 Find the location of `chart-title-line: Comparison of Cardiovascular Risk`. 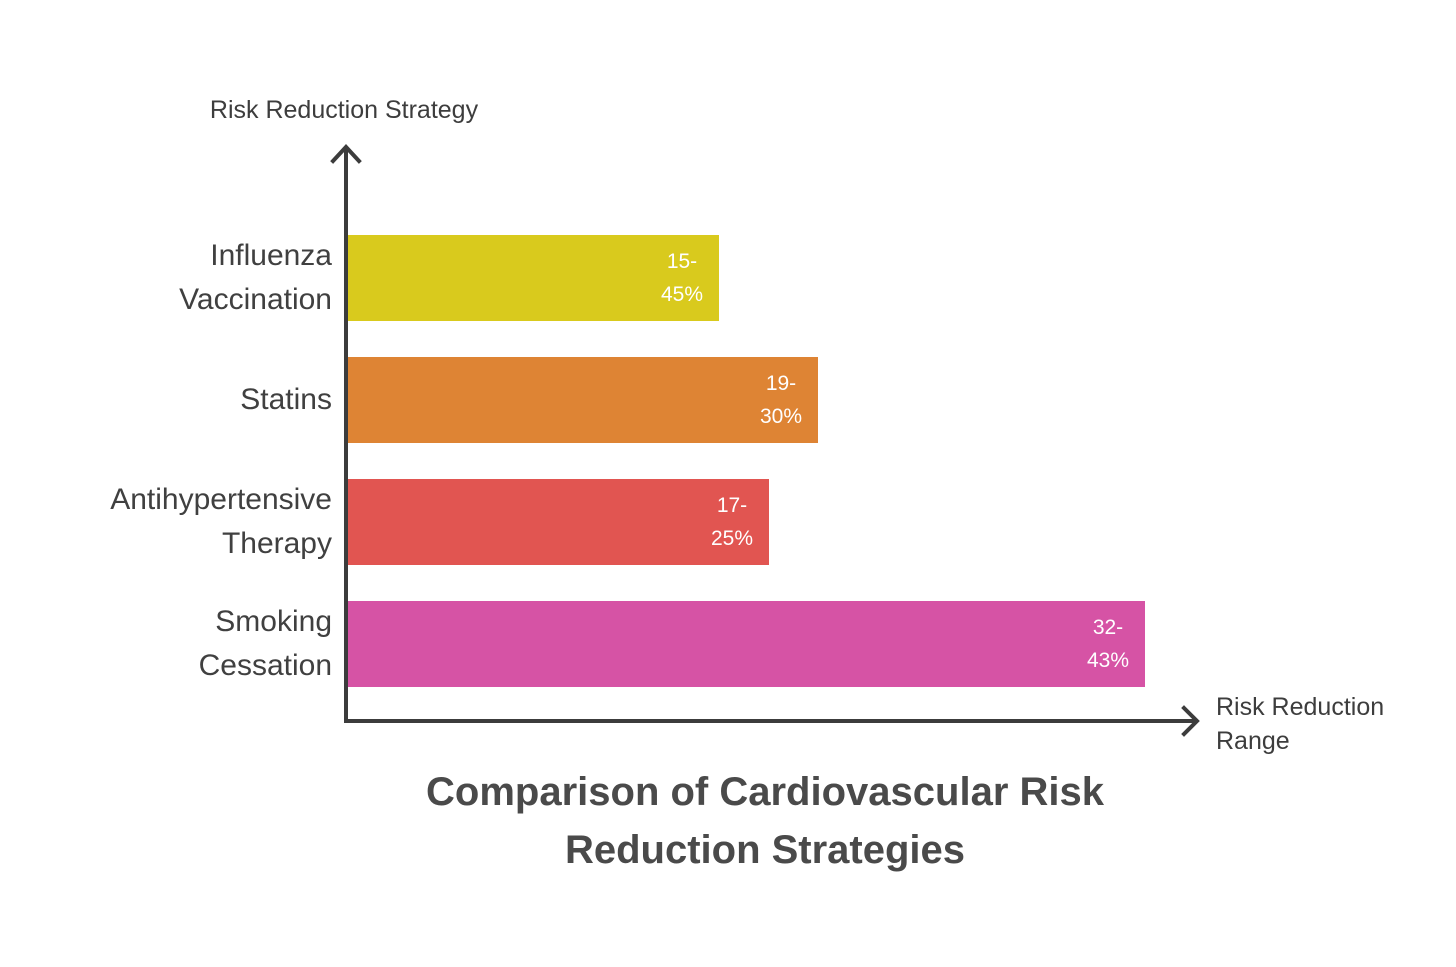

chart-title-line: Comparison of Cardiovascular Risk is located at coordinates (765, 792).